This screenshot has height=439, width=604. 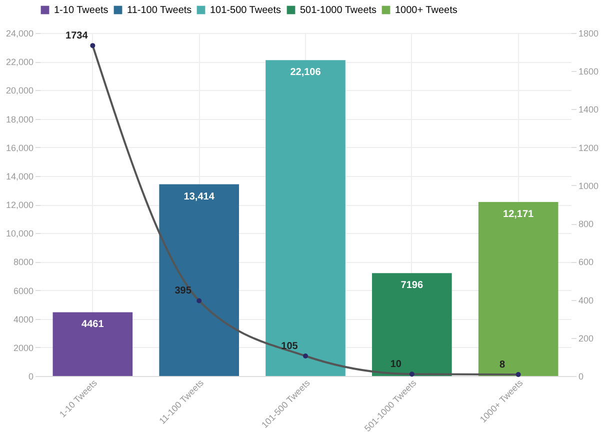 What do you see at coordinates (289, 346) in the screenshot?
I see `data-label: 105` at bounding box center [289, 346].